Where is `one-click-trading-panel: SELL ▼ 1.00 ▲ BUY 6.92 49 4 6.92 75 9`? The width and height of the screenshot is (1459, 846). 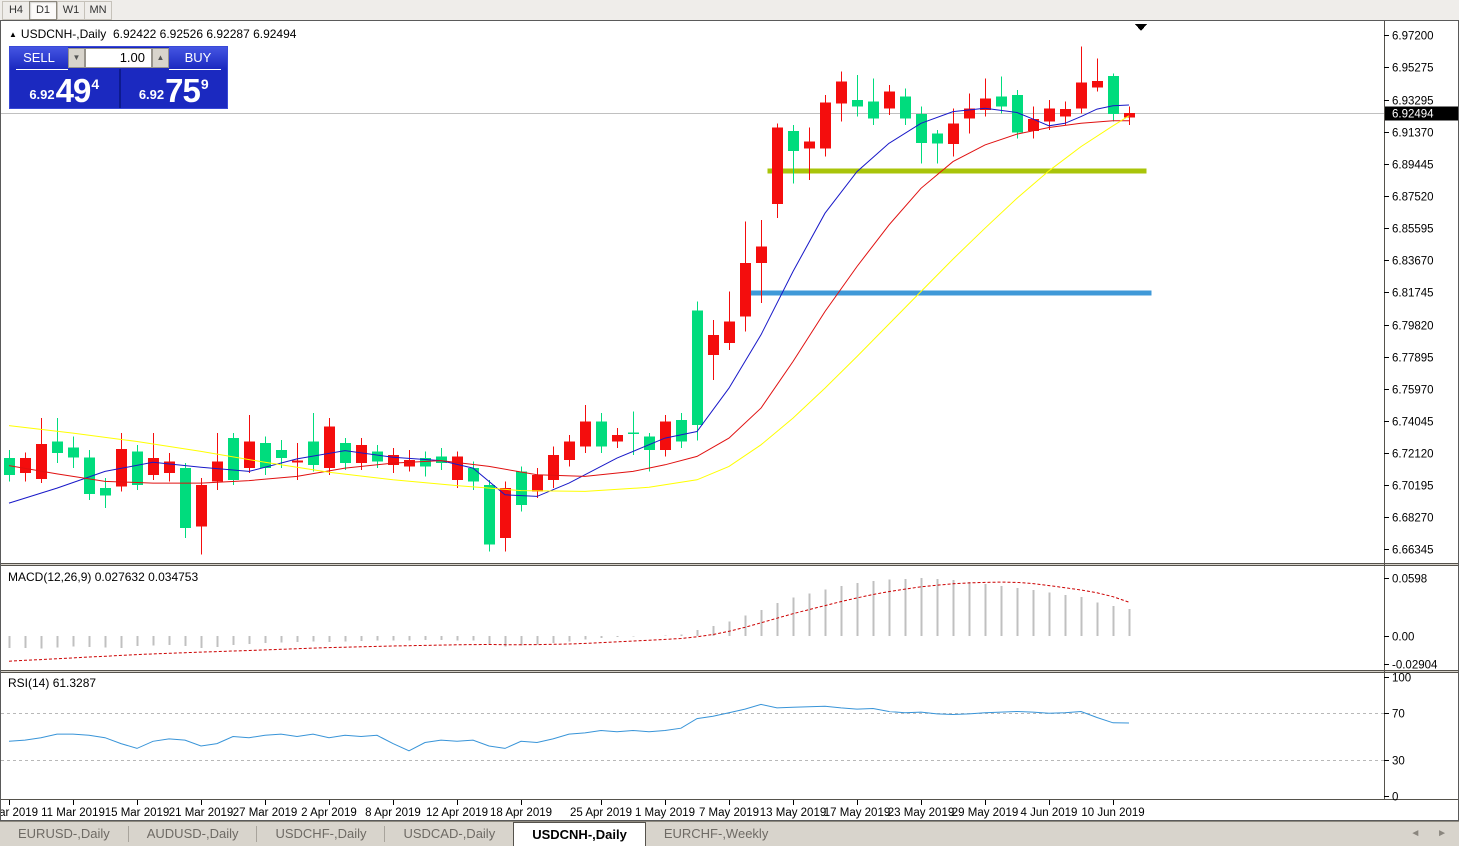
one-click-trading-panel: SELL ▼ 1.00 ▲ BUY 6.92 49 4 6.92 75 9 is located at coordinates (118, 77).